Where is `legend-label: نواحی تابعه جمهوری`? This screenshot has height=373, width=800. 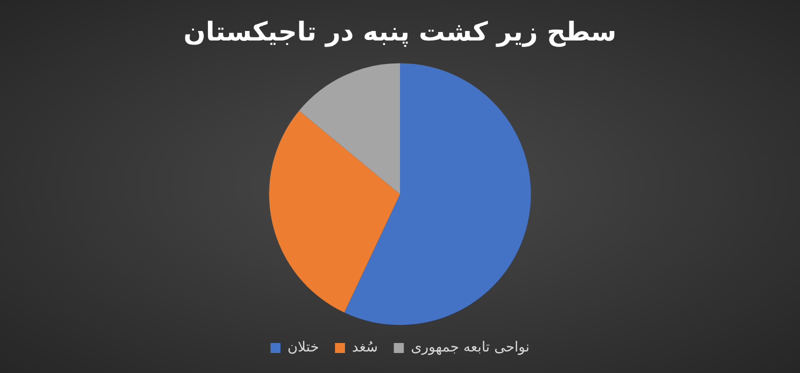 legend-label: نواحی تابعه جمهوری is located at coordinates (470, 348).